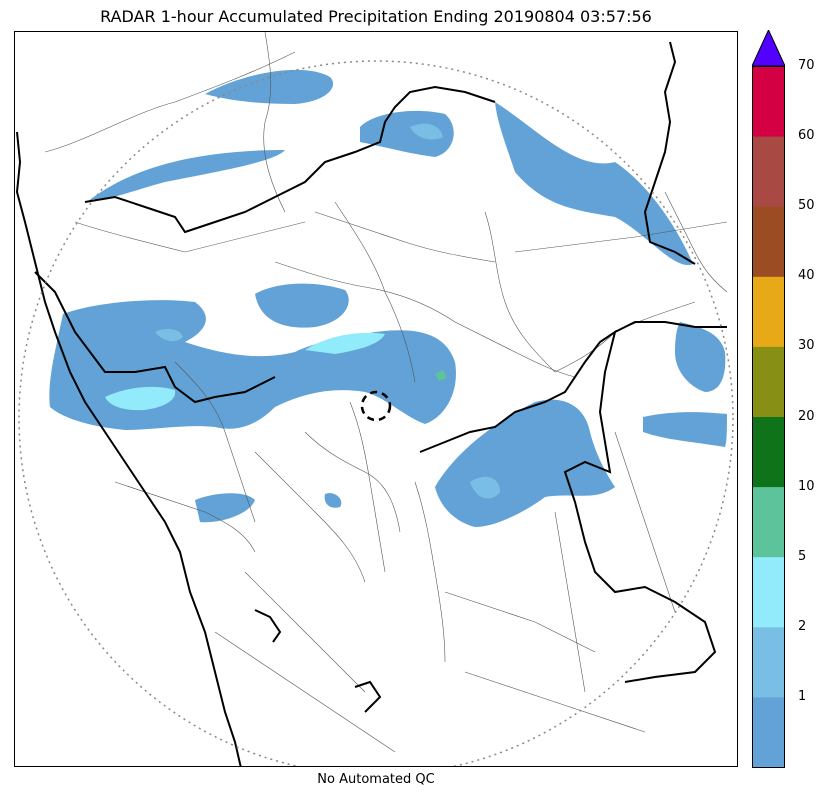 The image size is (825, 797). What do you see at coordinates (806, 276) in the screenshot?
I see `colorbar-tick-label: 40` at bounding box center [806, 276].